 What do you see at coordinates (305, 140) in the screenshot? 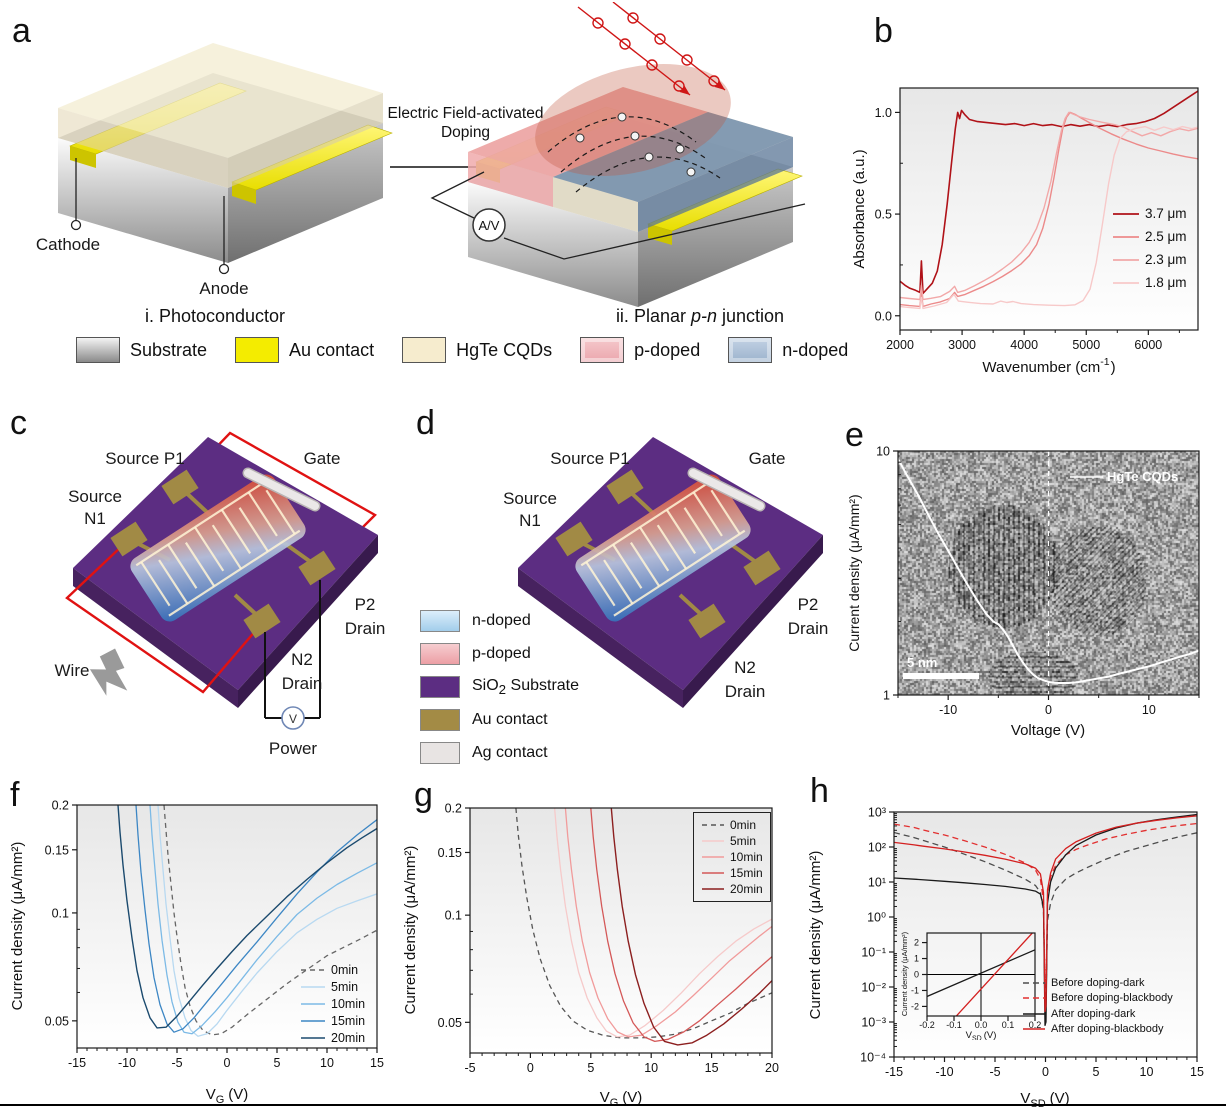
I see `cqd-film-right` at bounding box center [305, 140].